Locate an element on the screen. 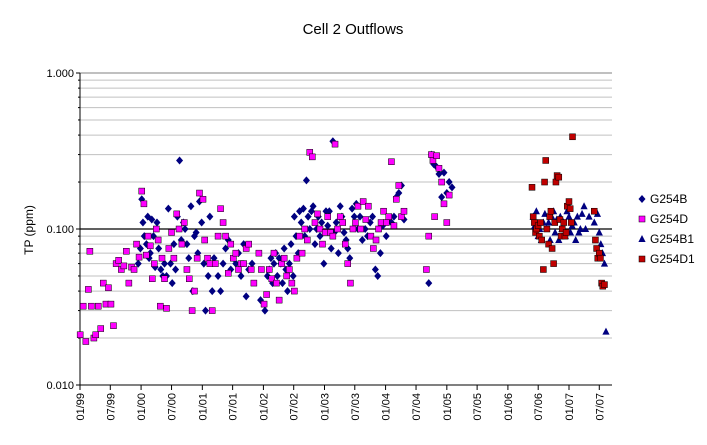 This screenshot has width=707, height=445. series-g254d1 is located at coordinates (568, 211).